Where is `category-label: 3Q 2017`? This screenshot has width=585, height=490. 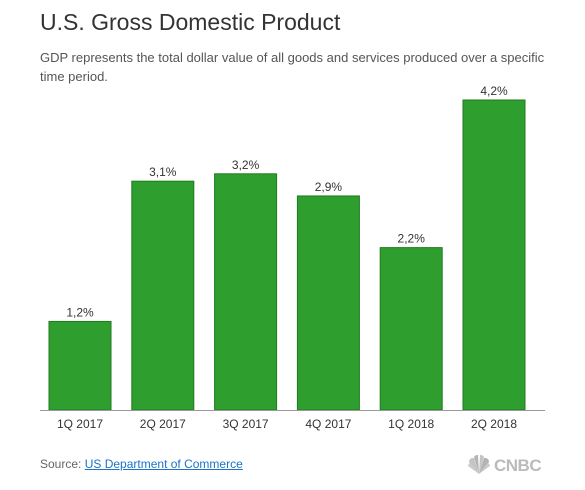 category-label: 3Q 2017 is located at coordinates (246, 424).